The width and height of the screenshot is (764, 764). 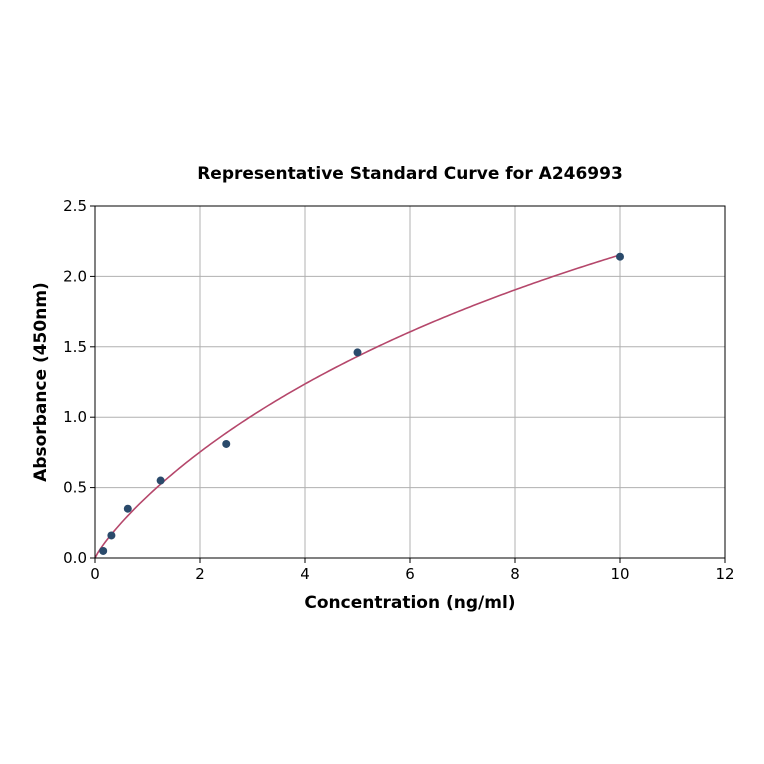 What do you see at coordinates (75, 347) in the screenshot?
I see `y-tick-label: 1.5` at bounding box center [75, 347].